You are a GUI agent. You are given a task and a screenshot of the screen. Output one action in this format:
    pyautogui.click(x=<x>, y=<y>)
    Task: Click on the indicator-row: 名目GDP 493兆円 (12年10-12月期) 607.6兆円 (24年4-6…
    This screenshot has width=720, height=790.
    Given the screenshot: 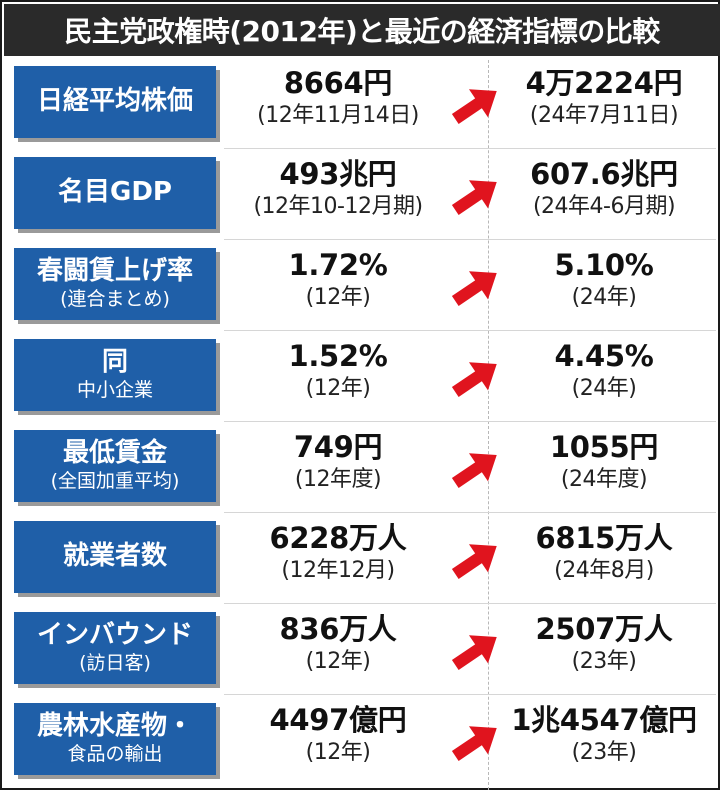 What is the action you would take?
    pyautogui.click(x=361, y=195)
    